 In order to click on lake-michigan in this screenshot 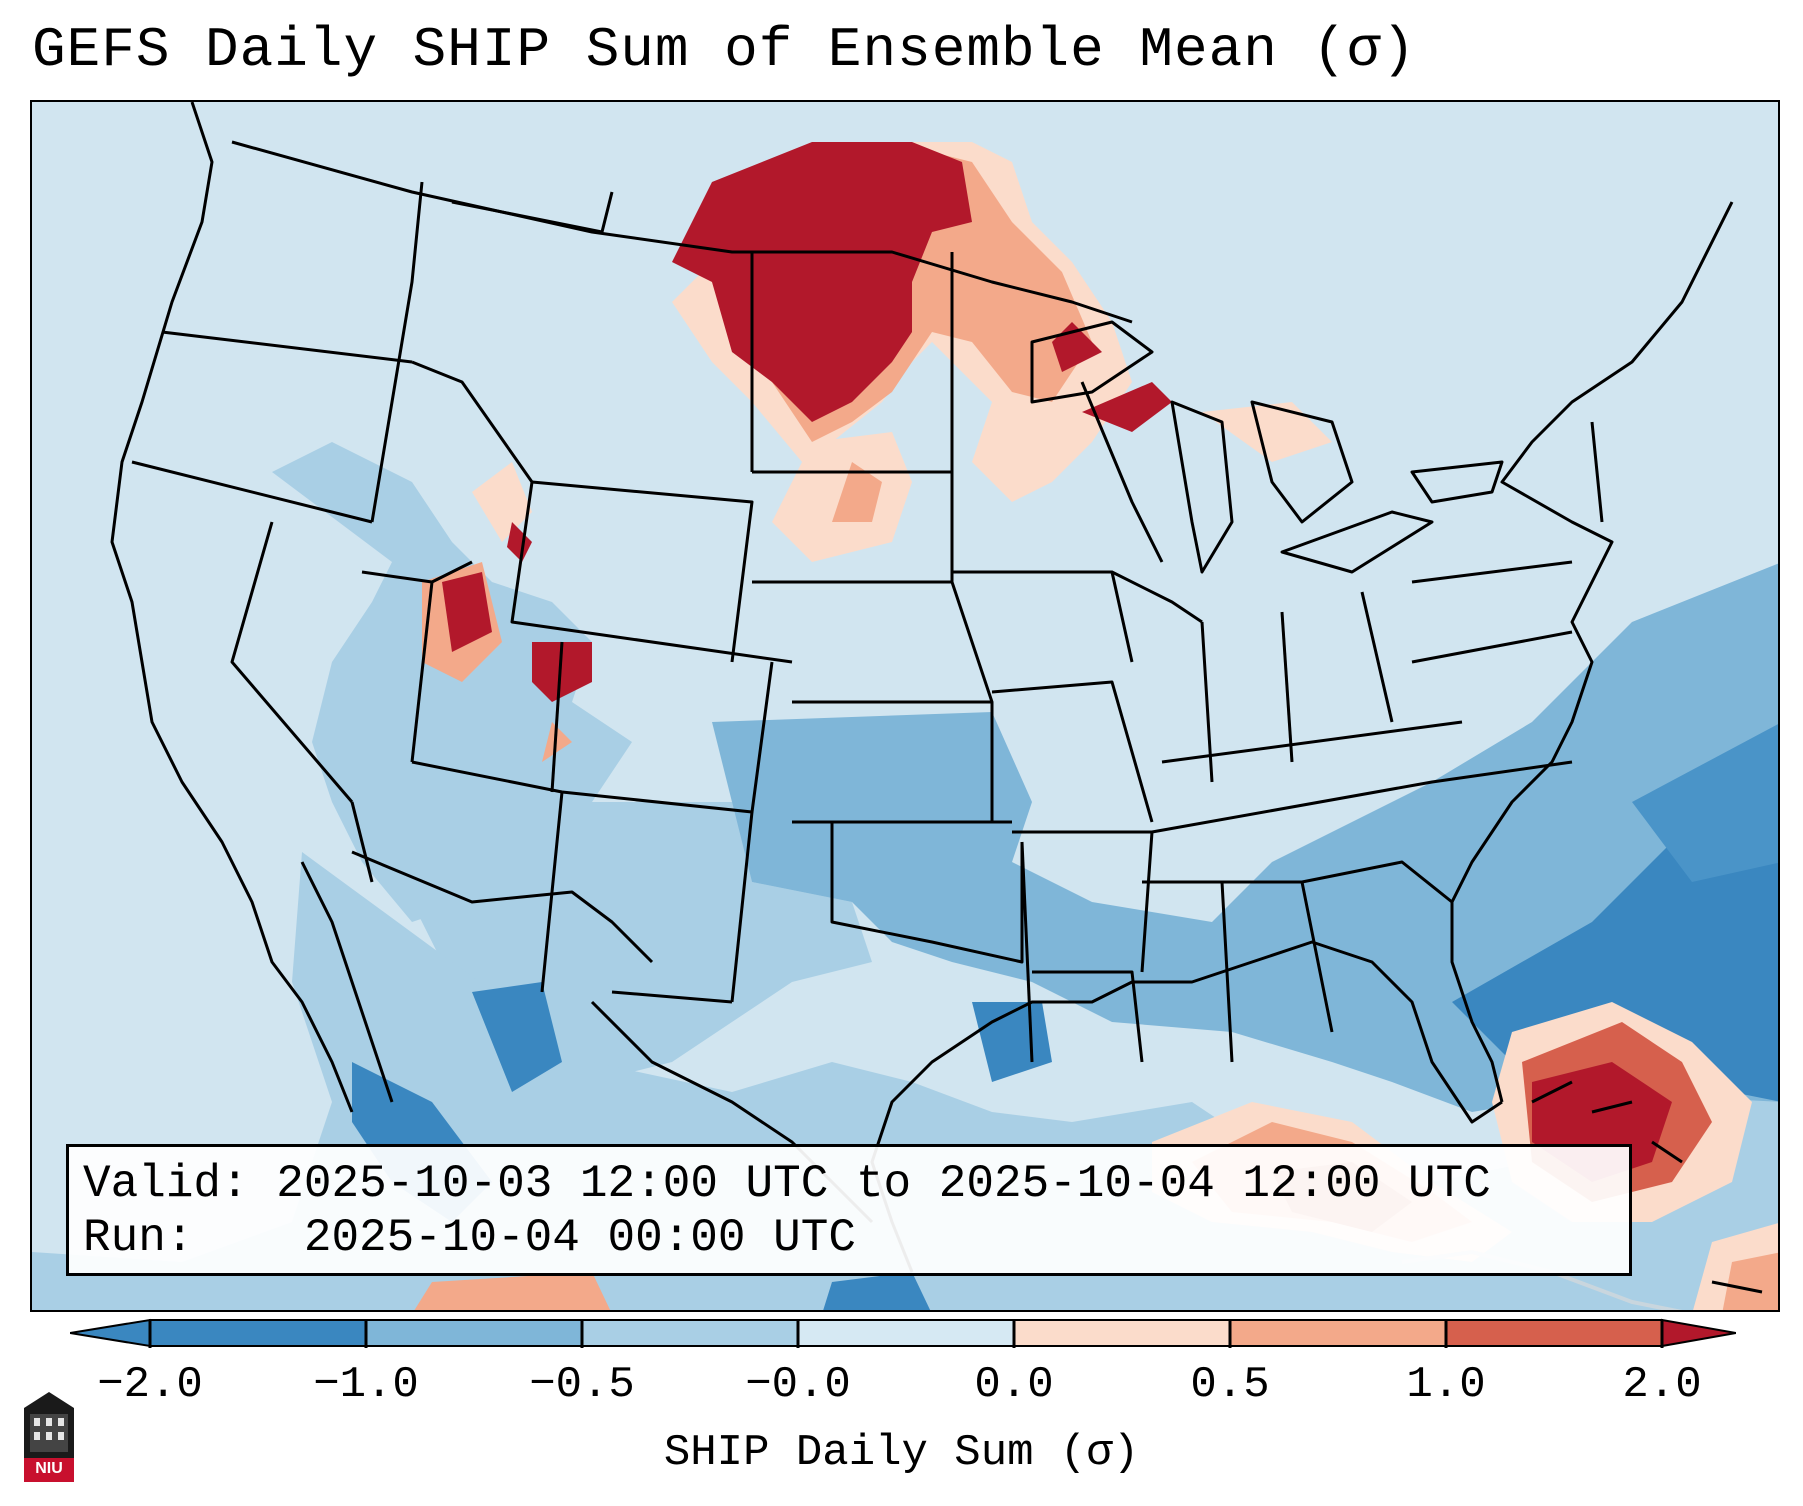, I will do `click(1202, 487)`.